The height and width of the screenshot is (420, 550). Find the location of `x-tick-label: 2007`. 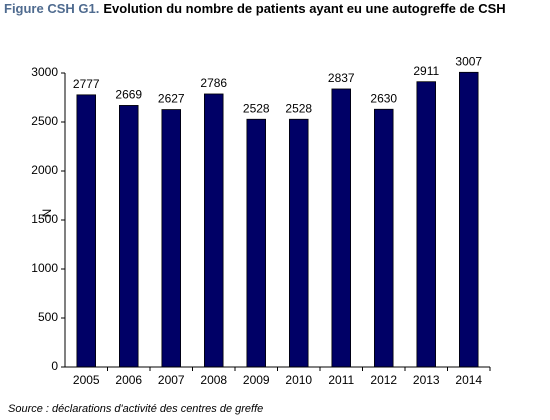

x-tick-label: 2007 is located at coordinates (171, 380).